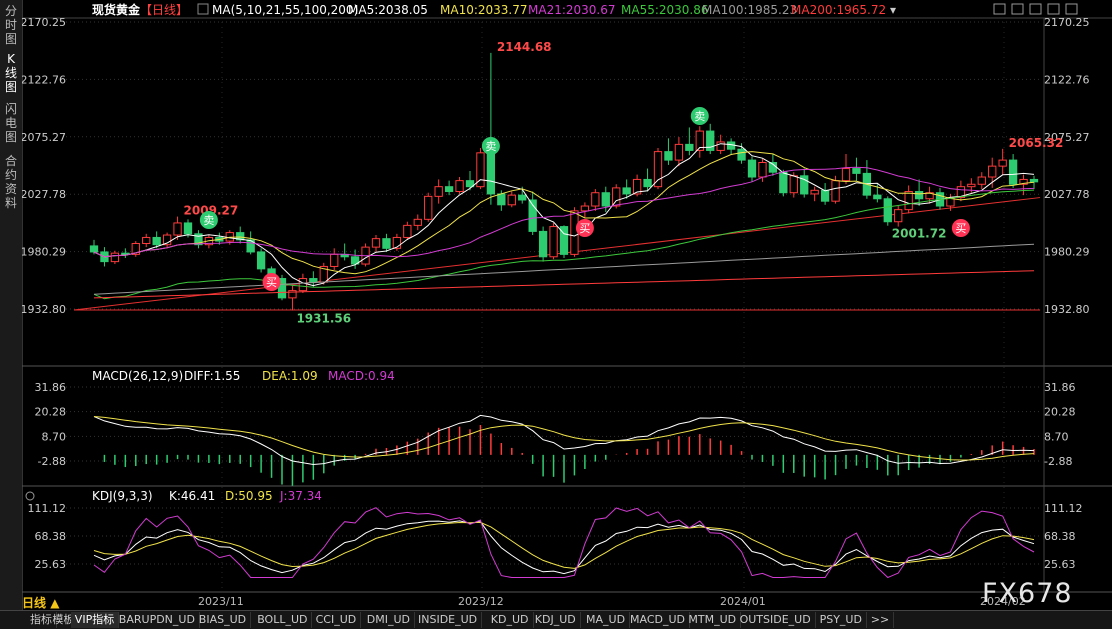 Image resolution: width=1112 pixels, height=629 pixels. What do you see at coordinates (44, 194) in the screenshot?
I see `price-tick-label-left: 2027.78` at bounding box center [44, 194].